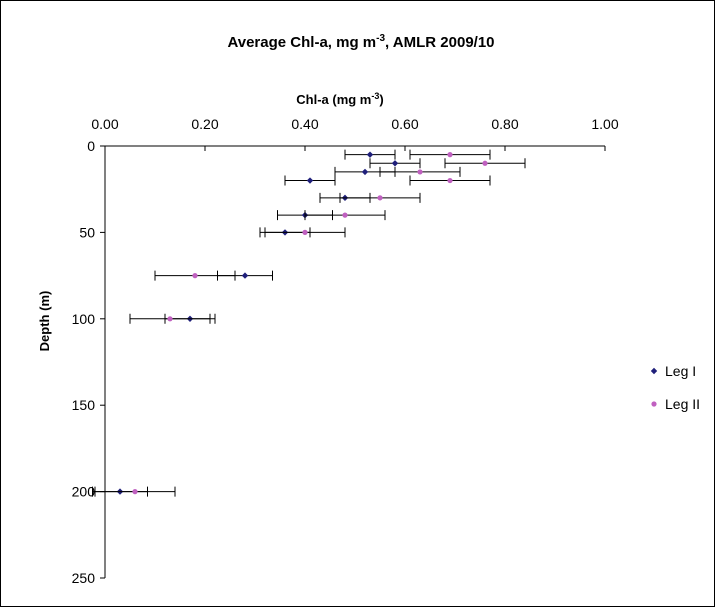 This screenshot has height=607, width=715. I want to click on legend-label: Leg II, so click(682, 404).